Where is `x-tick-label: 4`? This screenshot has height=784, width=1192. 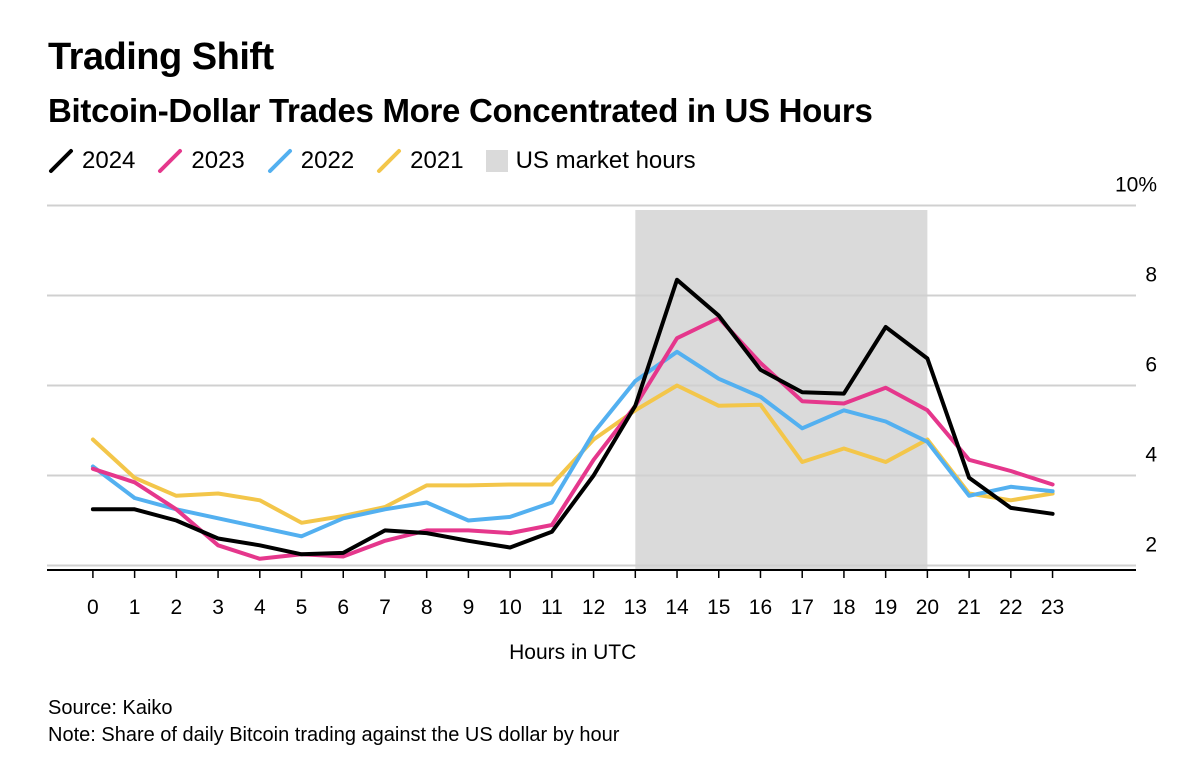
x-tick-label: 4 is located at coordinates (260, 607).